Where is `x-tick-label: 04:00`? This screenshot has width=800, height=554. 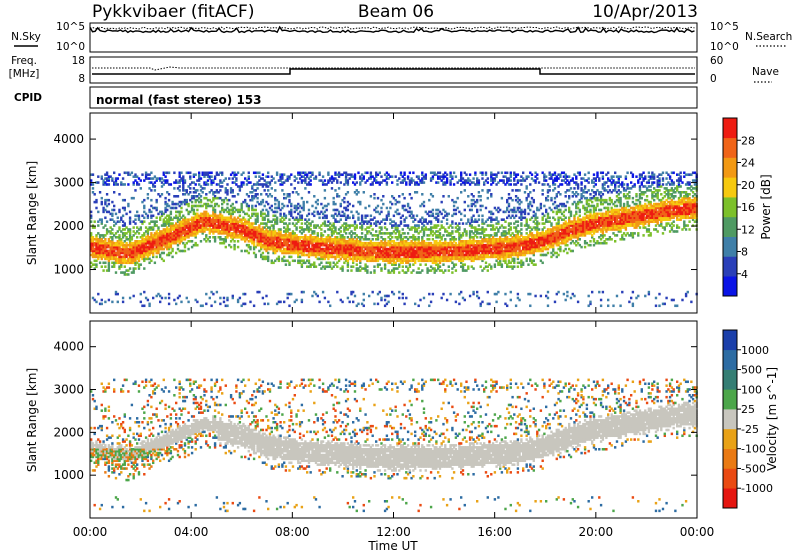 x-tick-label: 04:00 is located at coordinates (191, 532).